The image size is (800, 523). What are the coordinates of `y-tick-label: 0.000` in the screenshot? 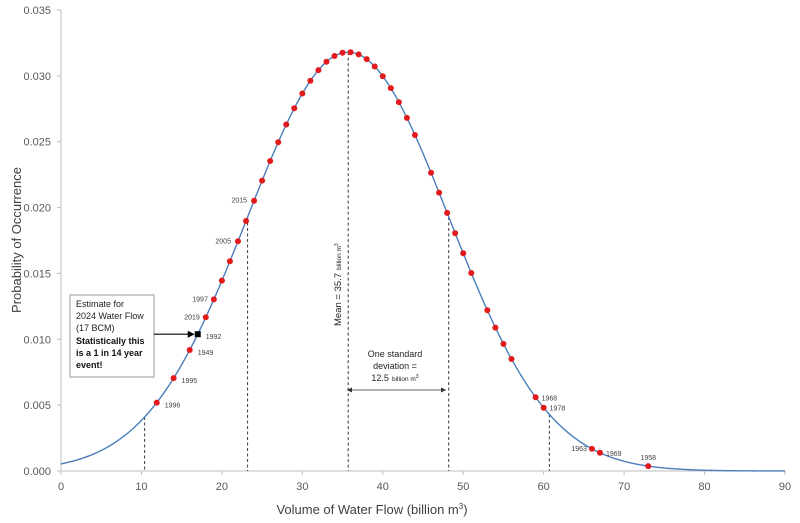 It's located at (37, 472).